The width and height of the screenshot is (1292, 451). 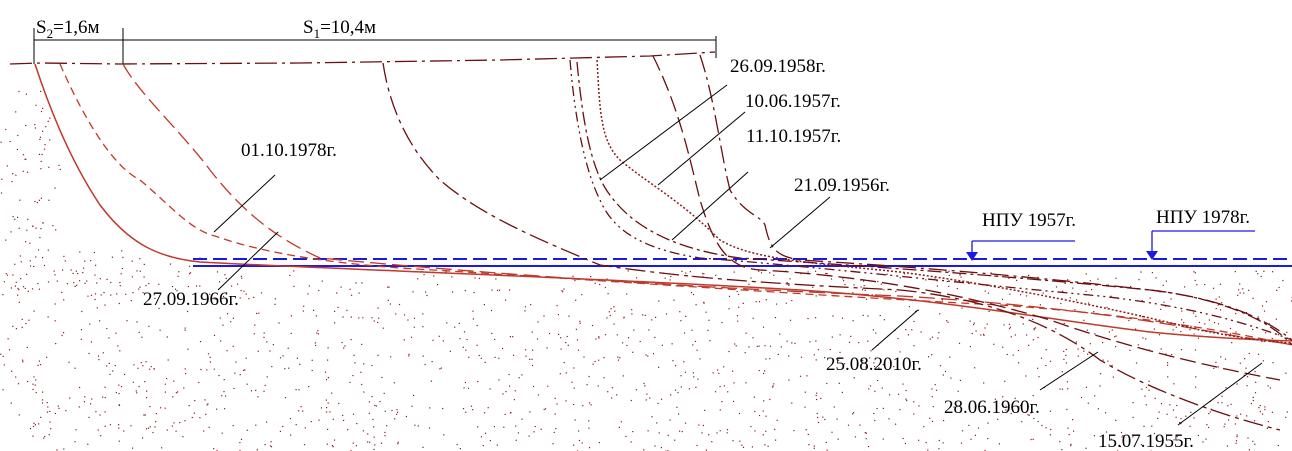 I want to click on label-1978: 01.10.1978г., so click(x=289, y=150).